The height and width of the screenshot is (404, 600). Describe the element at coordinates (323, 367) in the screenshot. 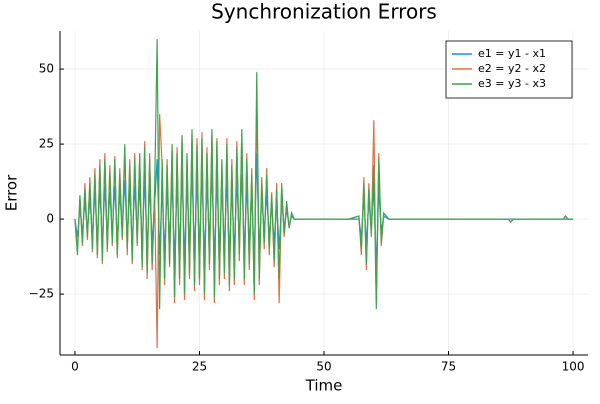

I see `x-tick-label: 50` at that location.